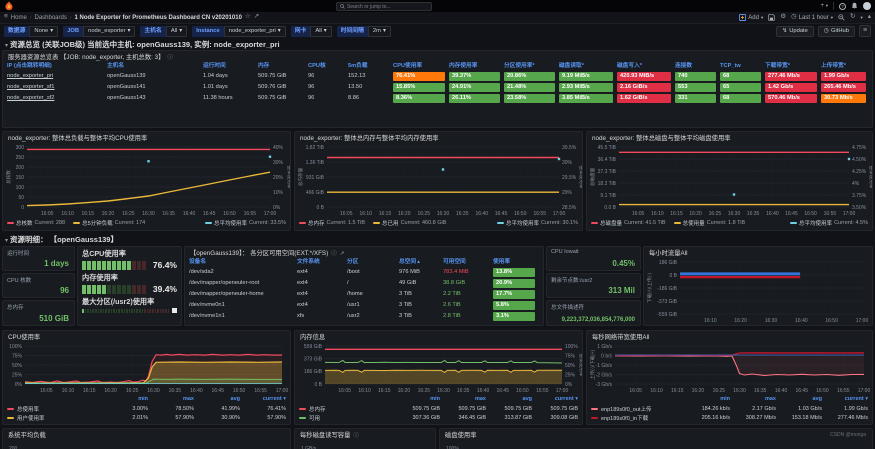 The height and width of the screenshot is (449, 875). Describe the element at coordinates (379, 31) in the screenshot. I see `variable-value-dropdown: 2m ▾` at that location.